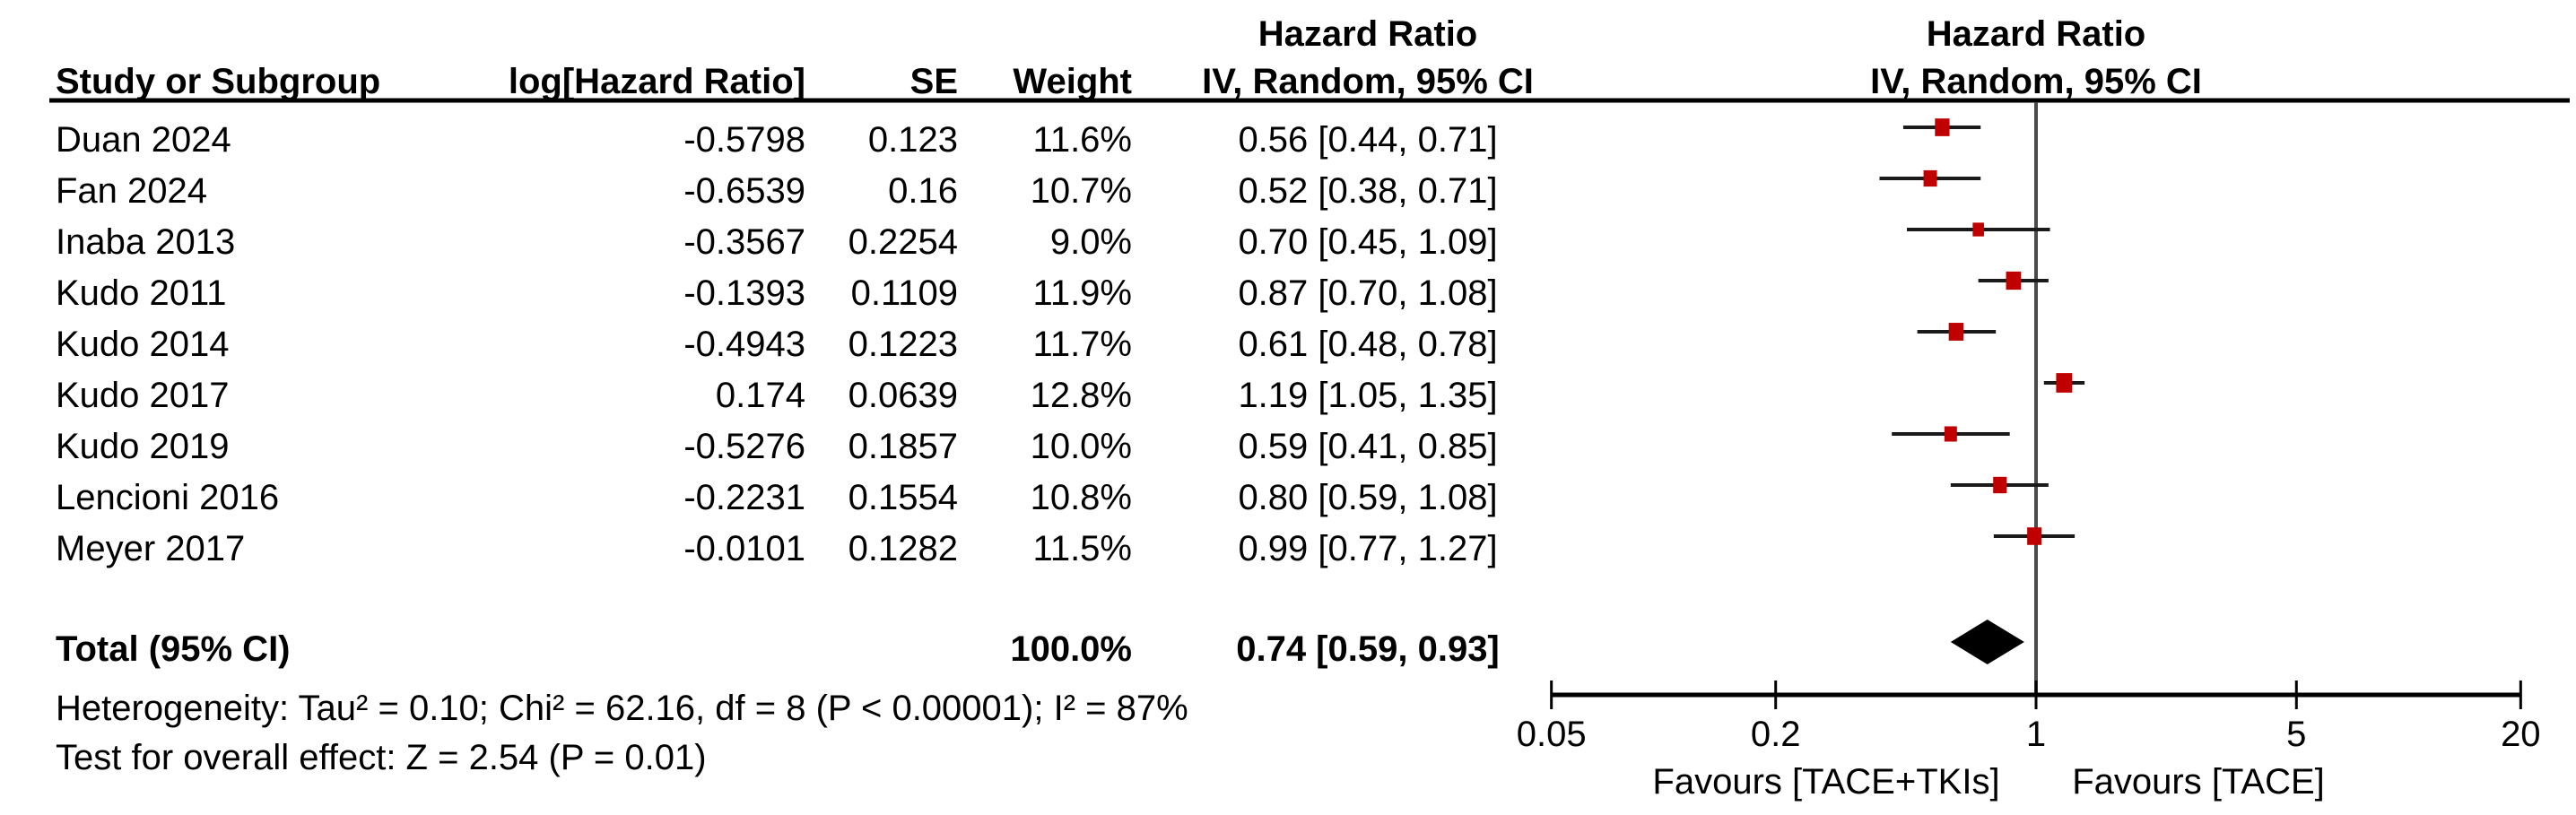 The height and width of the screenshot is (815, 2576). Describe the element at coordinates (903, 548) in the screenshot. I see `se-value: 0.1282` at that location.